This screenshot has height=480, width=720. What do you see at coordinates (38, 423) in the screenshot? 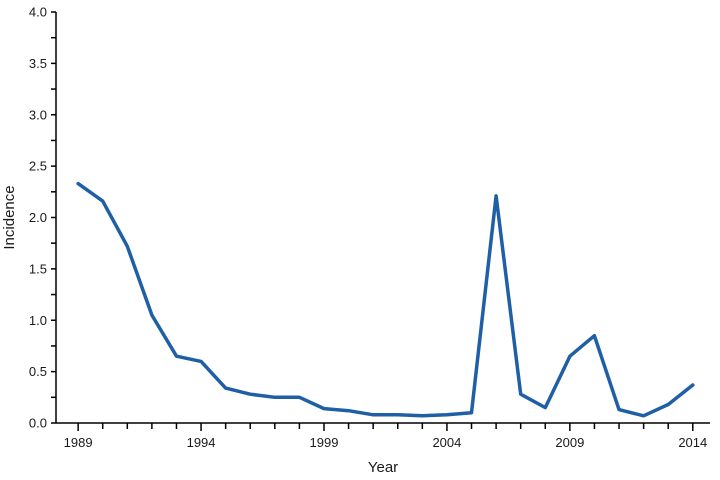
I see `y-tick-label: 0.0` at bounding box center [38, 423].